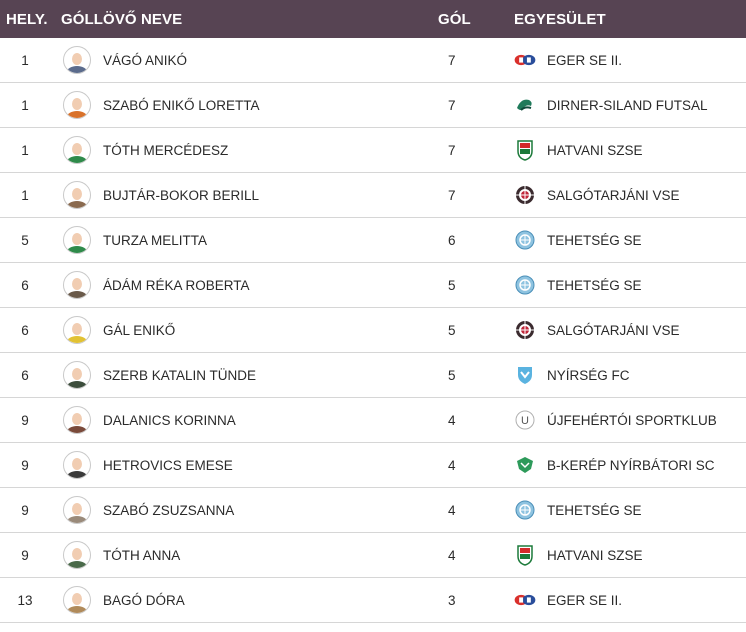 The height and width of the screenshot is (632, 746). What do you see at coordinates (373, 285) in the screenshot?
I see `table-row: 6 ÁDÁM RÉKA ROBERTA 5 TEHETSÉG SE` at bounding box center [373, 285].